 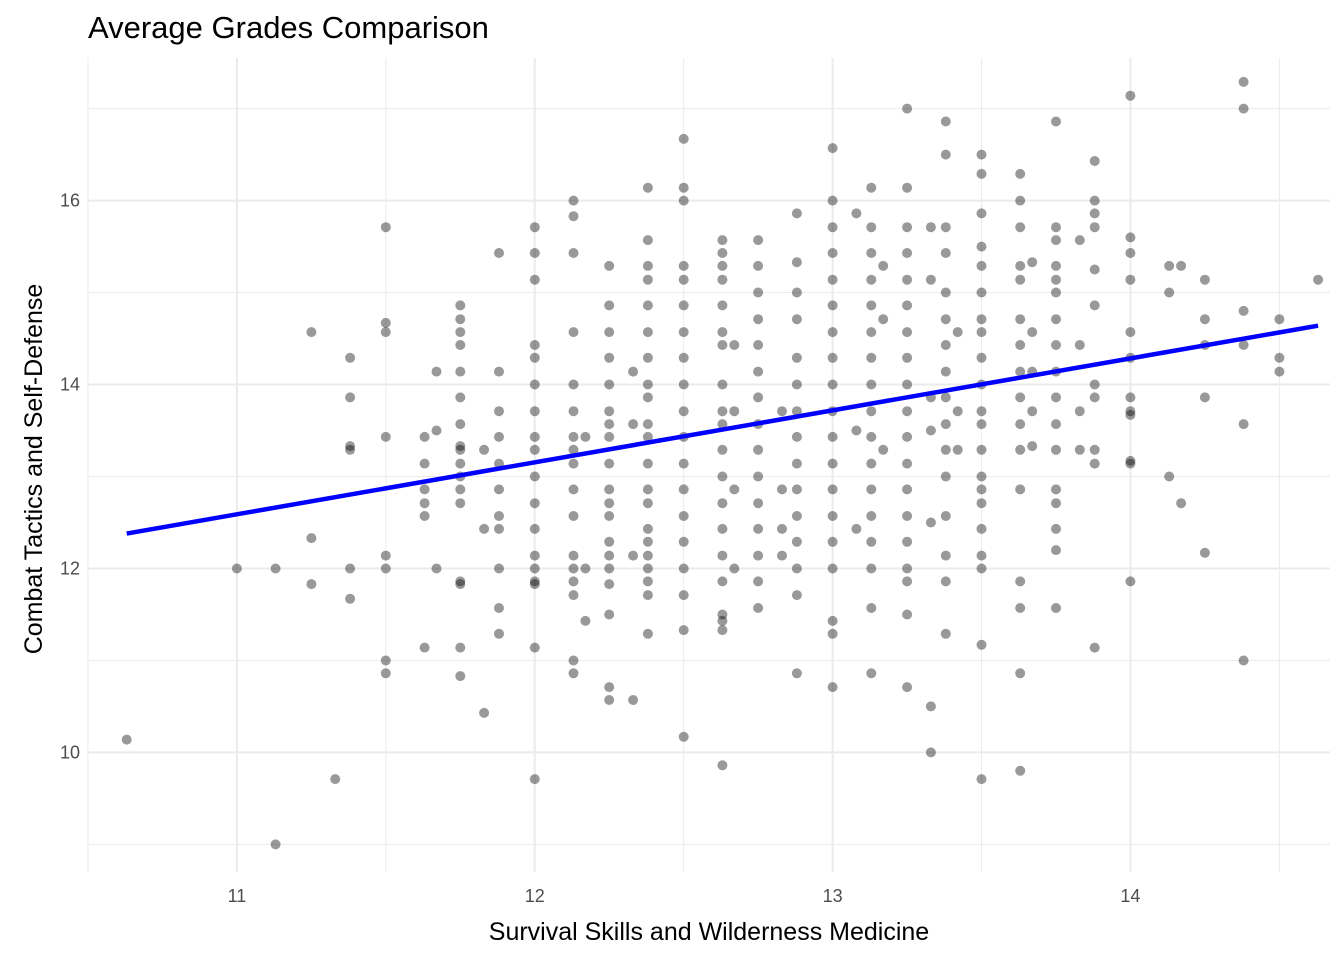 What do you see at coordinates (70, 752) in the screenshot?
I see `y-tick-label: 10` at bounding box center [70, 752].